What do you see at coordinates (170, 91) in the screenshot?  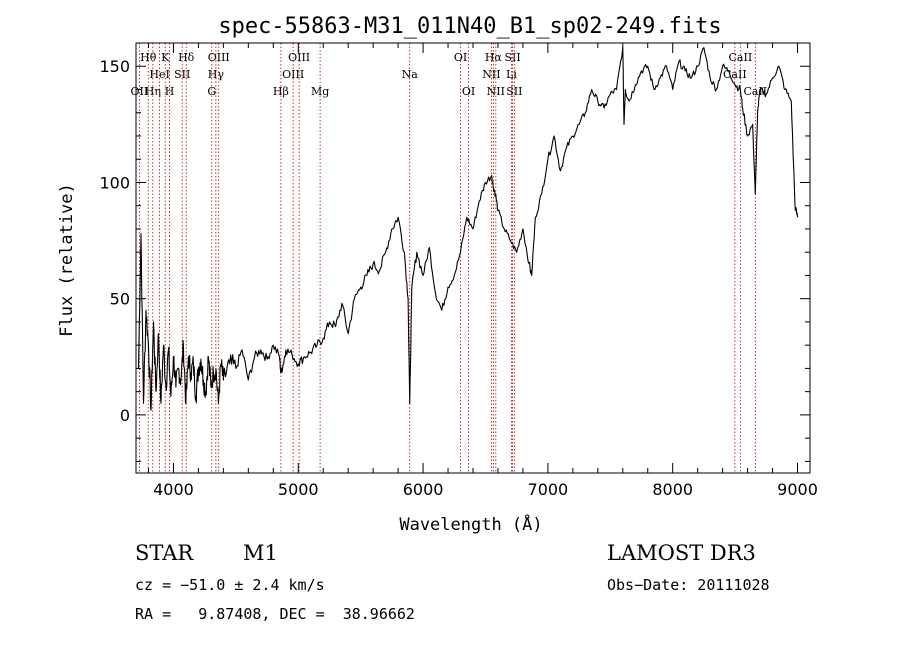 I see `spectral-line-label: H` at bounding box center [170, 91].